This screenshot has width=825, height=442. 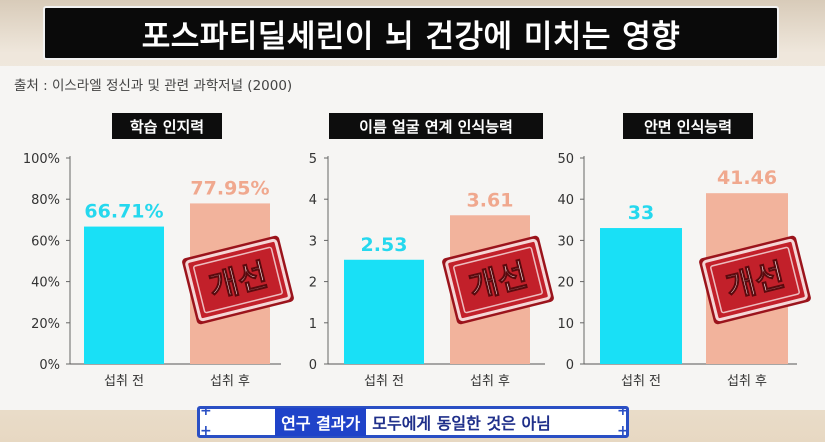 What do you see at coordinates (321, 422) in the screenshot?
I see `caption-highlight: 연구 결과가` at bounding box center [321, 422].